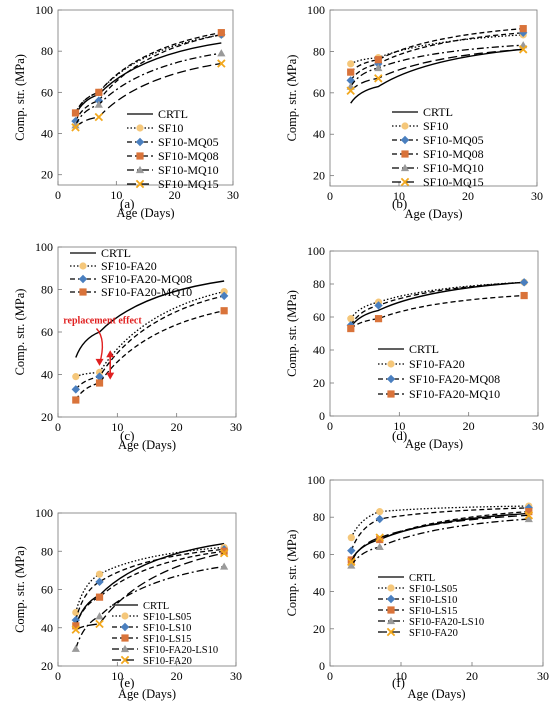 The height and width of the screenshot is (719, 550). Describe the element at coordinates (188, 170) in the screenshot. I see `legend-label: SF10-MQ10` at that location.